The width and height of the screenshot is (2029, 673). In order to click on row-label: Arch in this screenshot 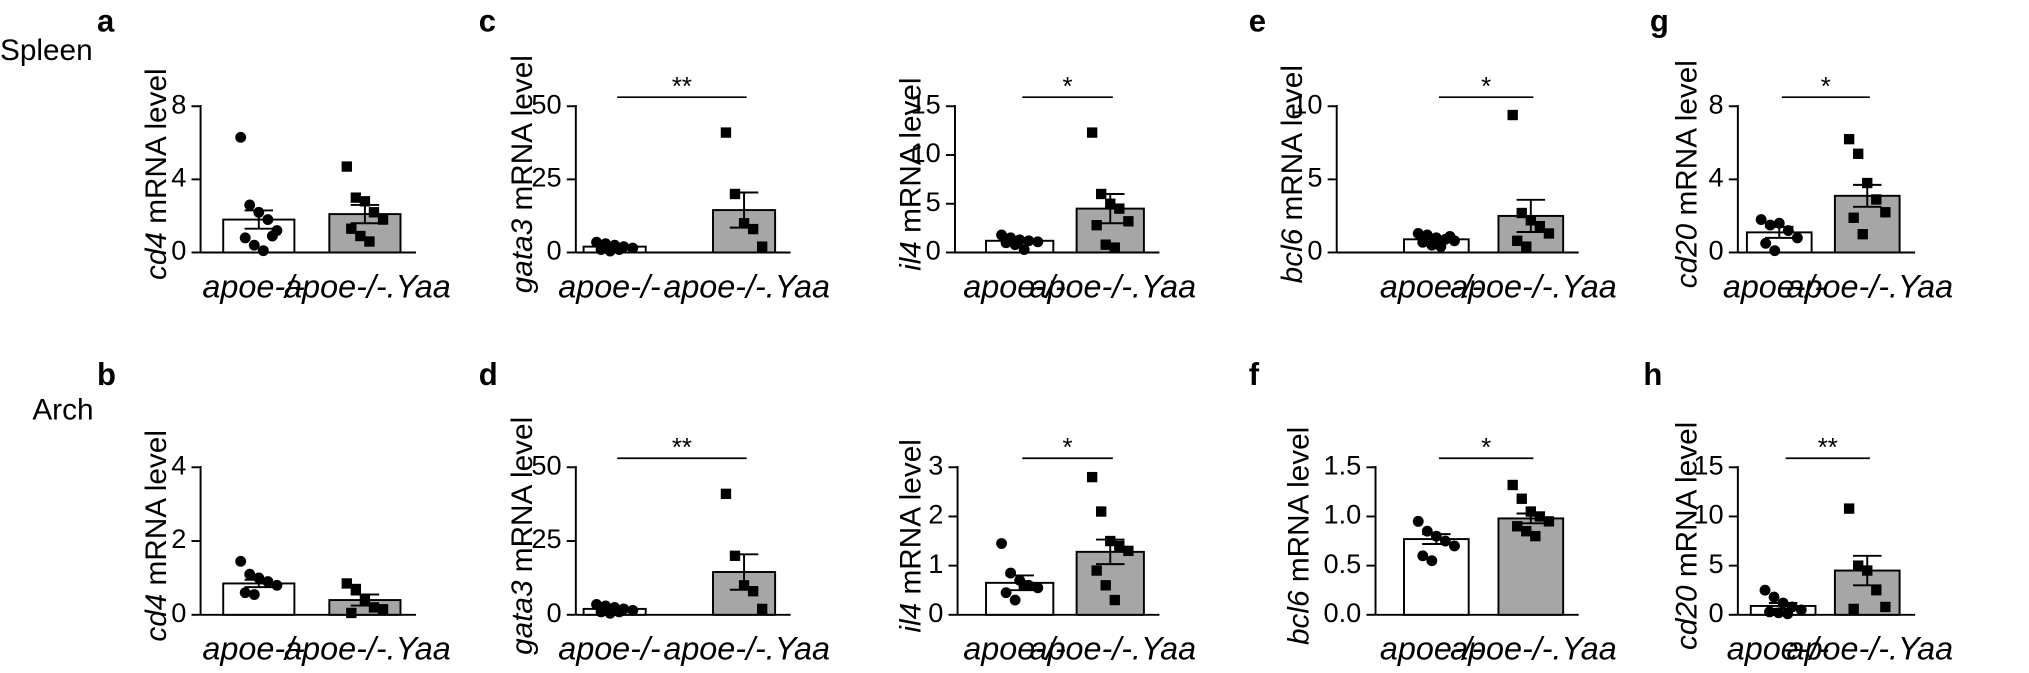, I will do `click(62, 409)`.